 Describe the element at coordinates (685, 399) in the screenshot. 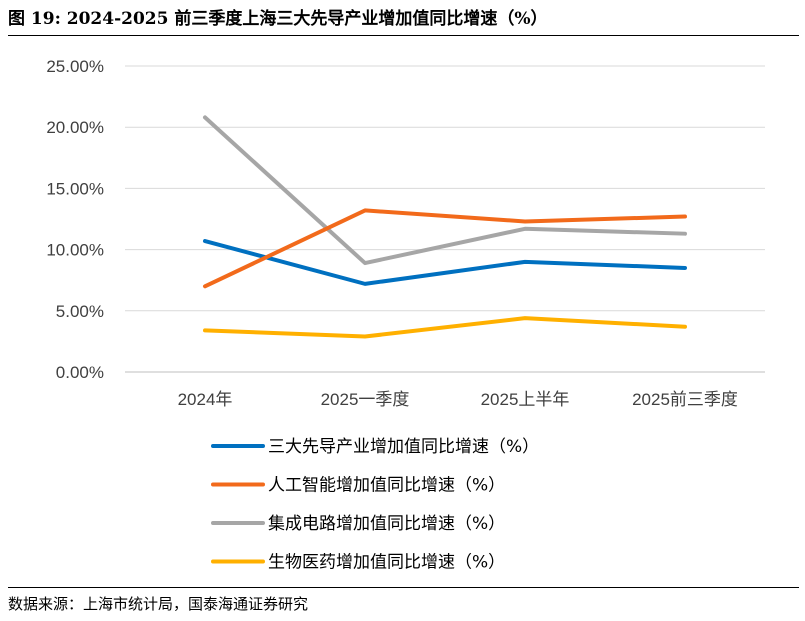

I see `x-tick-label: 2025前三季度` at that location.